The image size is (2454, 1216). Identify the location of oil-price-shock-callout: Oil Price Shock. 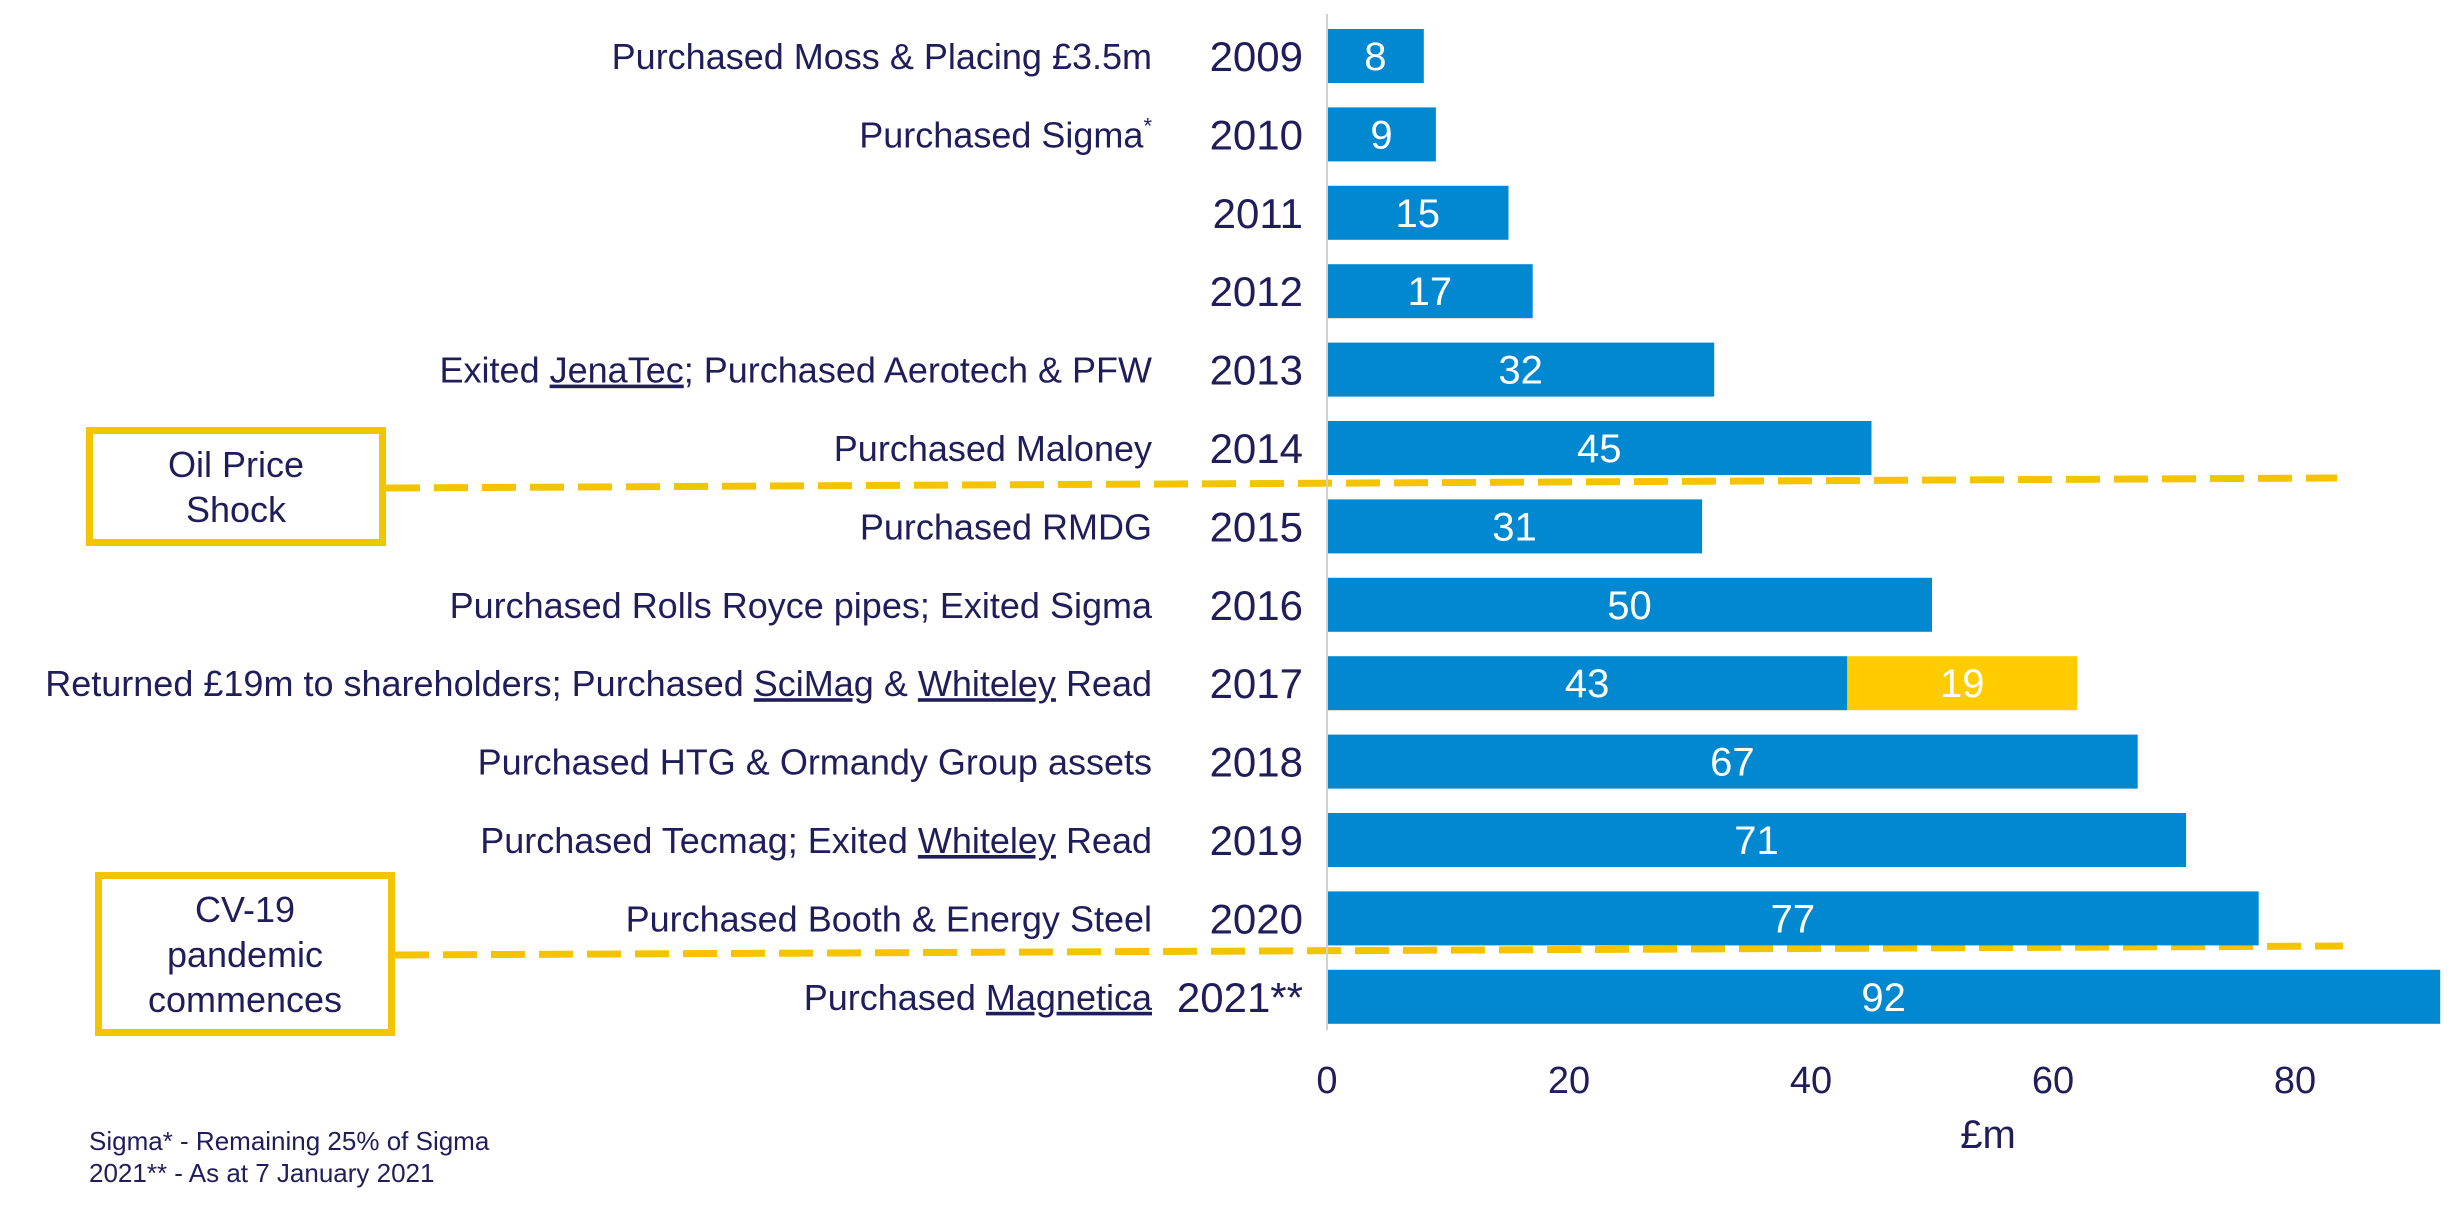
(236, 486).